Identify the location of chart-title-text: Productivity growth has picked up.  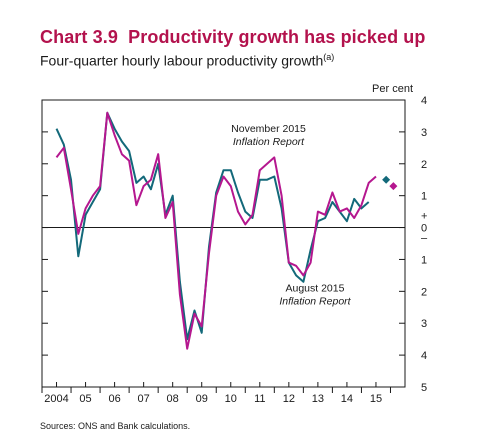
(277, 37).